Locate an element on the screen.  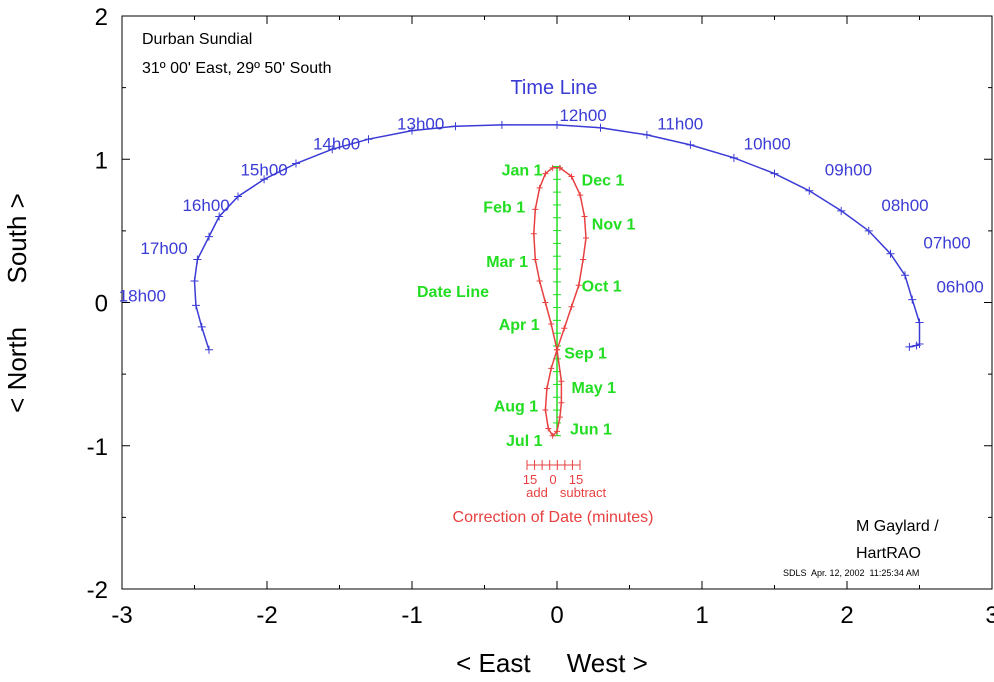
time-label: 07h00 is located at coordinates (946, 242).